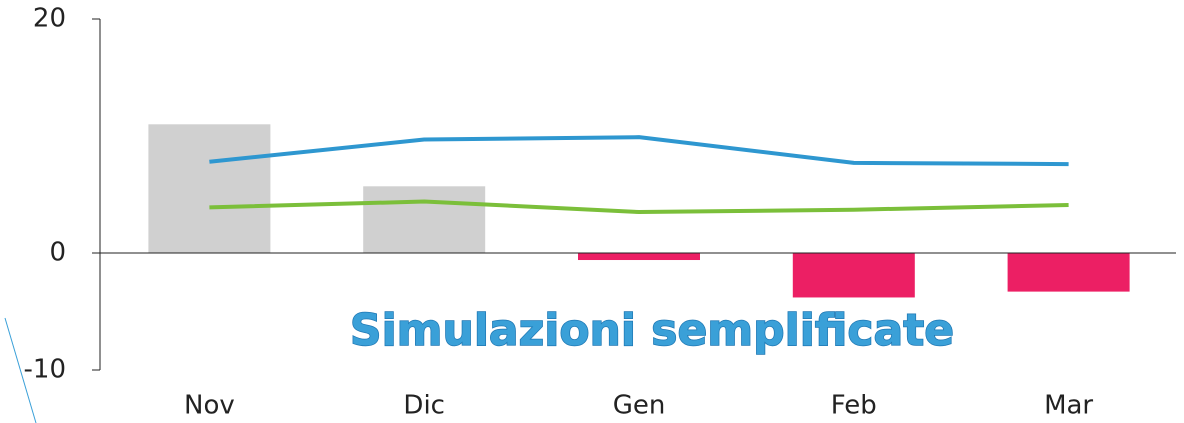  Describe the element at coordinates (45, 370) in the screenshot. I see `y-tick-label: -10` at that location.